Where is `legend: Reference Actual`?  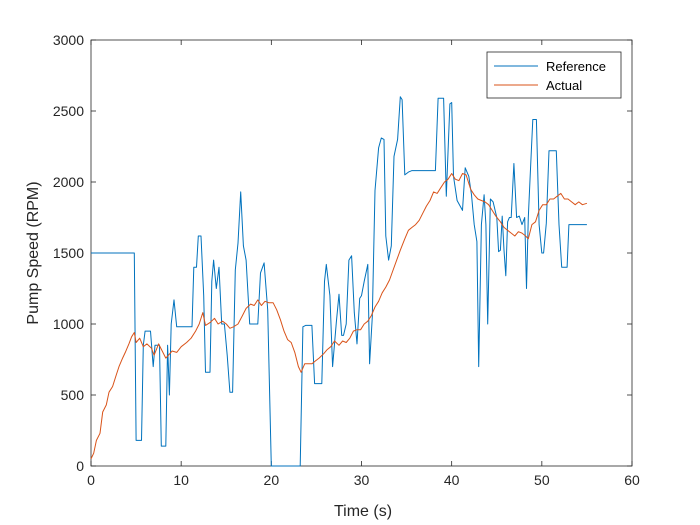 legend: Reference Actual is located at coordinates (554, 75).